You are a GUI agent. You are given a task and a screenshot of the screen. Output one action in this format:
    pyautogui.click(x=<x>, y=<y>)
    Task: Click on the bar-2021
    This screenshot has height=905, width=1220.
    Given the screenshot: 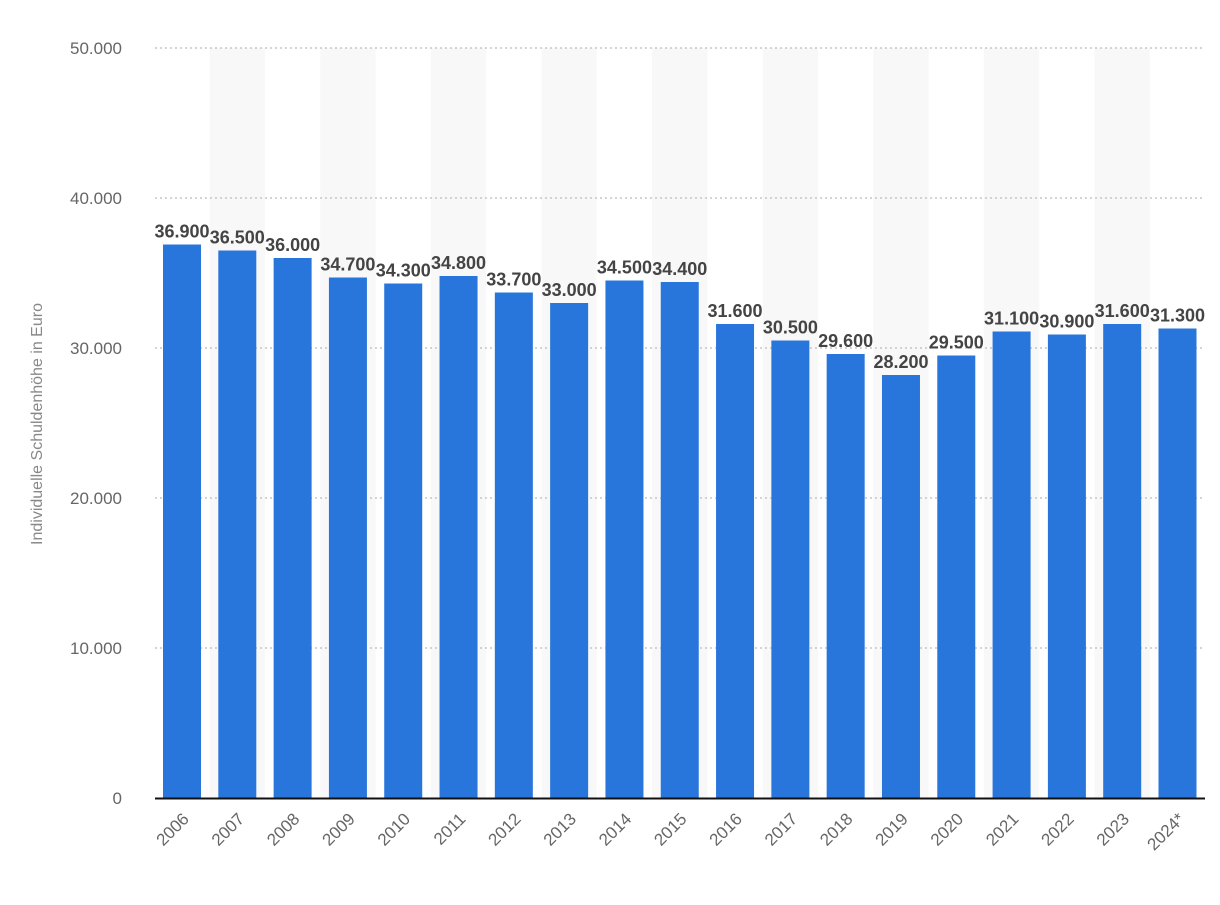 What is the action you would take?
    pyautogui.click(x=1011, y=565)
    